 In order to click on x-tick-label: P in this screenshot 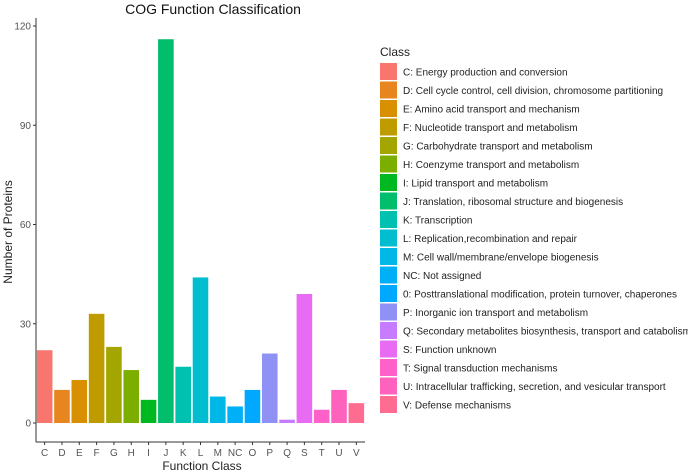, I will do `click(269, 453)`.